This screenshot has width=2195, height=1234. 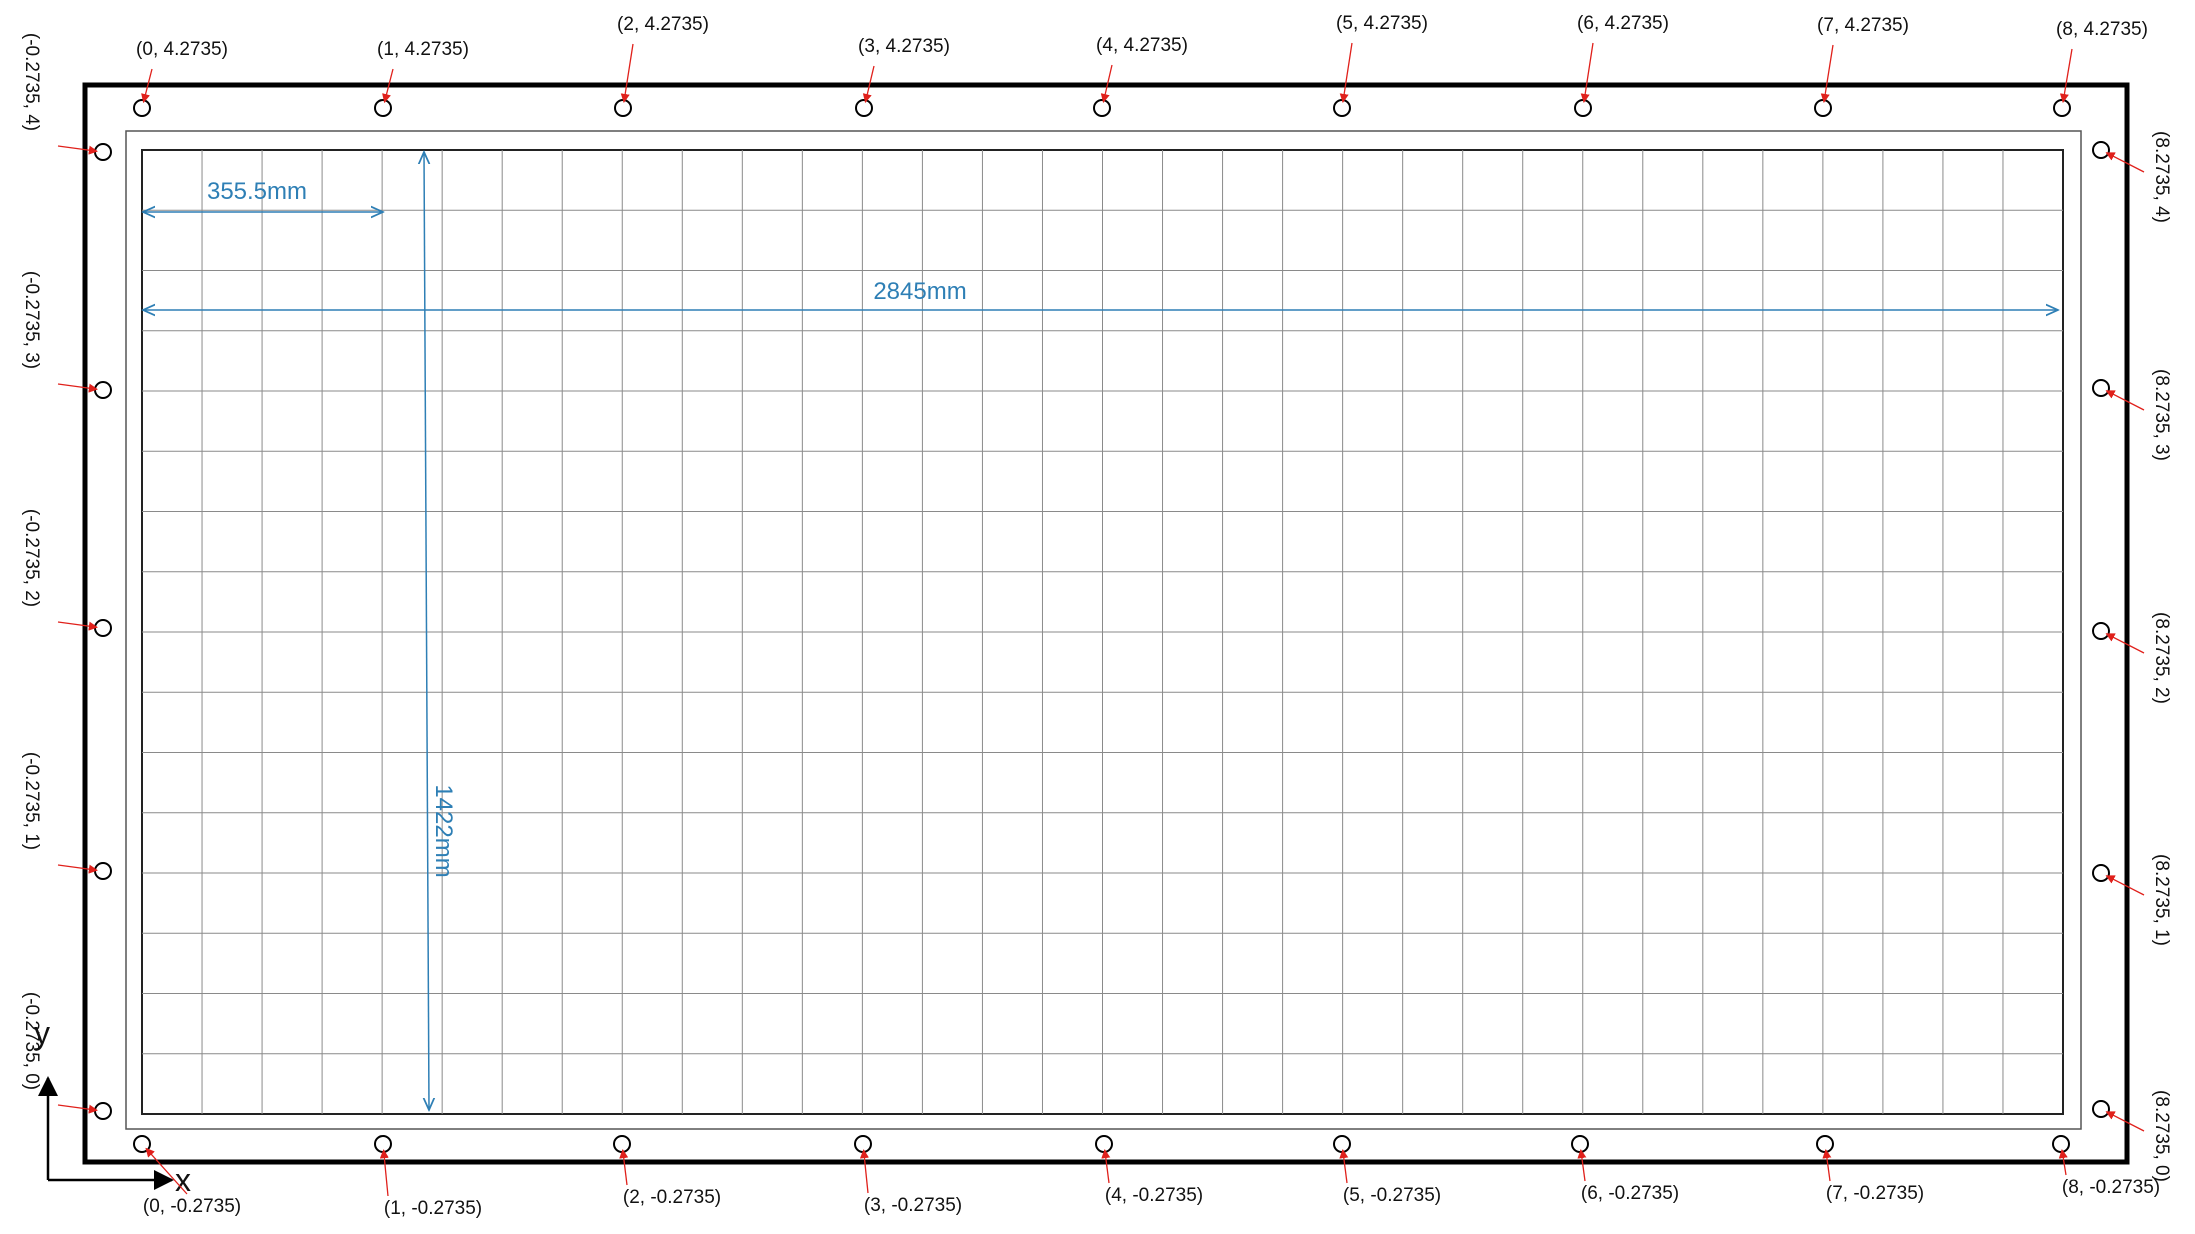 What do you see at coordinates (42, 1033) in the screenshot?
I see `y-axis-label: y` at bounding box center [42, 1033].